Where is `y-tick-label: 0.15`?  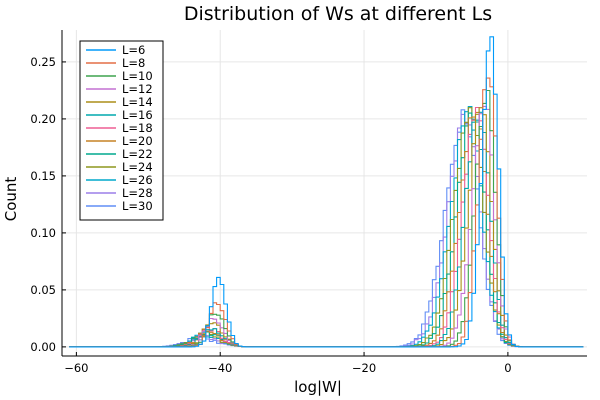 y-tick-label: 0.15 is located at coordinates (43, 176).